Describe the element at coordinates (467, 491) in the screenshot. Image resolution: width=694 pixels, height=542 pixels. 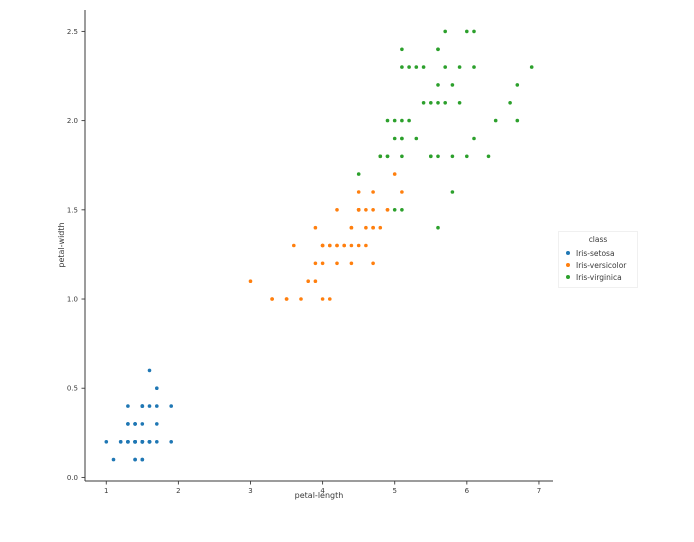
I see `x-tick-label: 6` at that location.